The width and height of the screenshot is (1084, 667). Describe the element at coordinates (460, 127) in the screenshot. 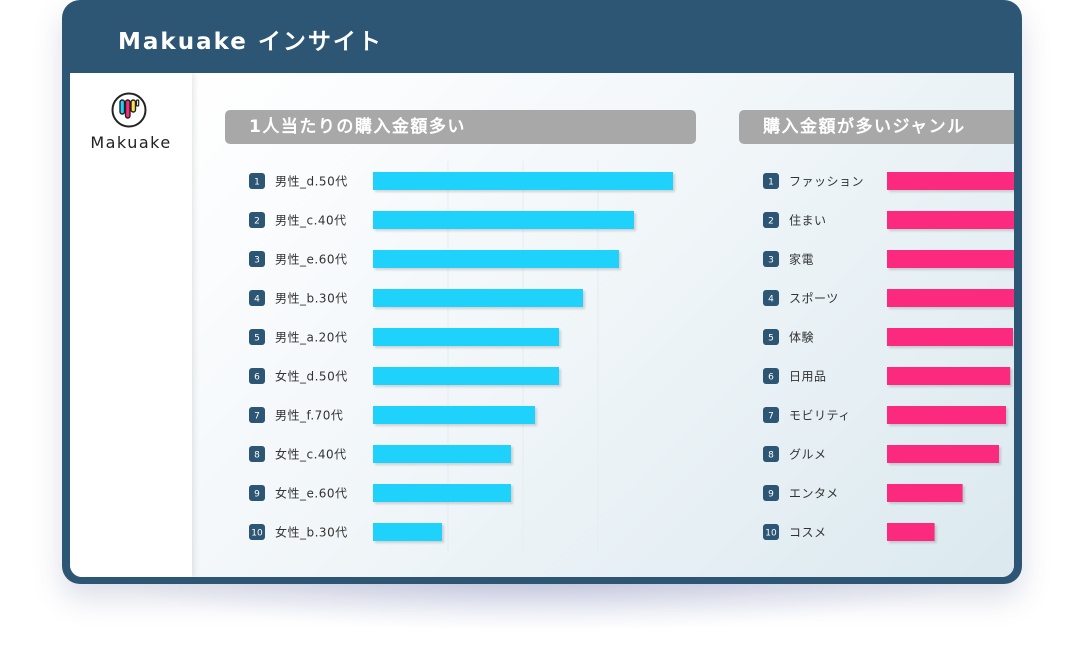

I see `panel-header-left: 1人当たりの購入金額多い` at that location.